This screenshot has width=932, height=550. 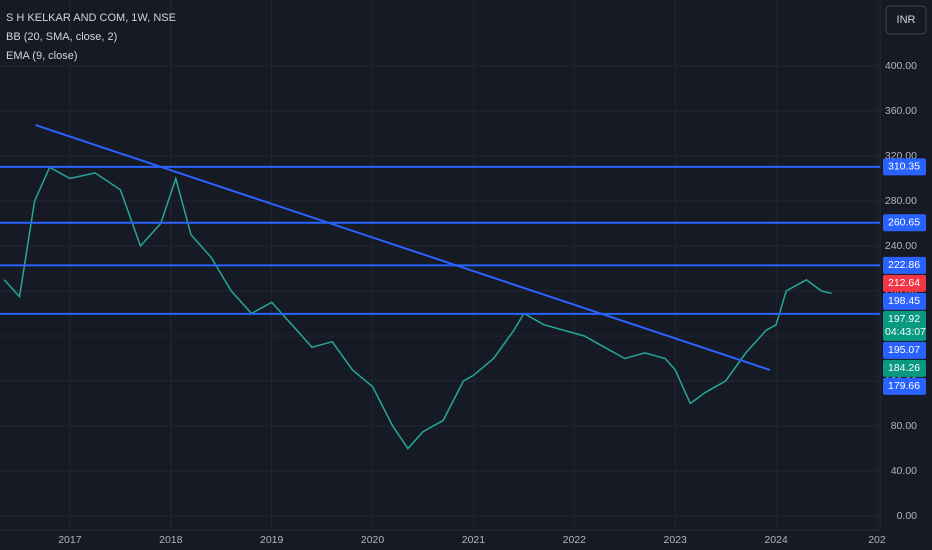 I want to click on price-label: 179.66, so click(x=904, y=386).